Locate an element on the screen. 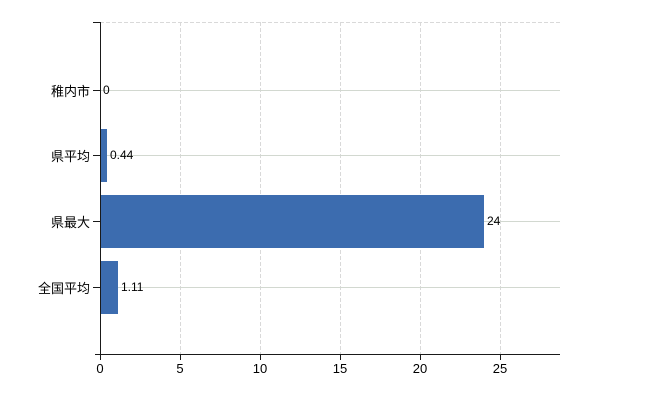 The width and height of the screenshot is (650, 400). x-tick-label: 5 is located at coordinates (180, 368).